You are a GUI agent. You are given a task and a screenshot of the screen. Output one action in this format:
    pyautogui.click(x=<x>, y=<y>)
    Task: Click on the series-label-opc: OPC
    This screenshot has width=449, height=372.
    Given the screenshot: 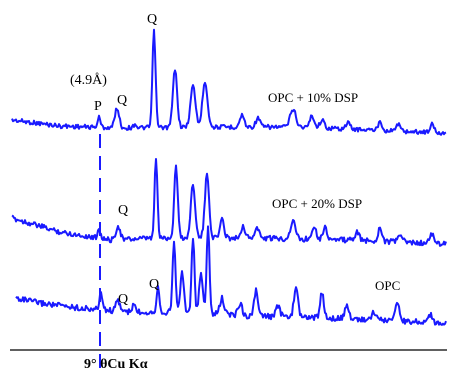 What is the action you would take?
    pyautogui.click(x=387, y=285)
    